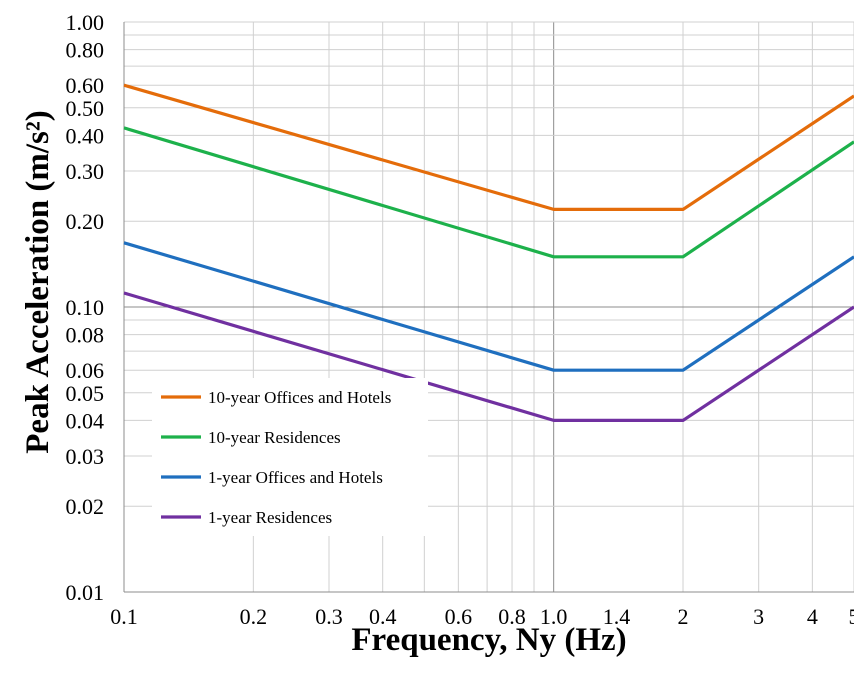  What do you see at coordinates (85, 506) in the screenshot?
I see `y-tick-label: 0.02` at bounding box center [85, 506].